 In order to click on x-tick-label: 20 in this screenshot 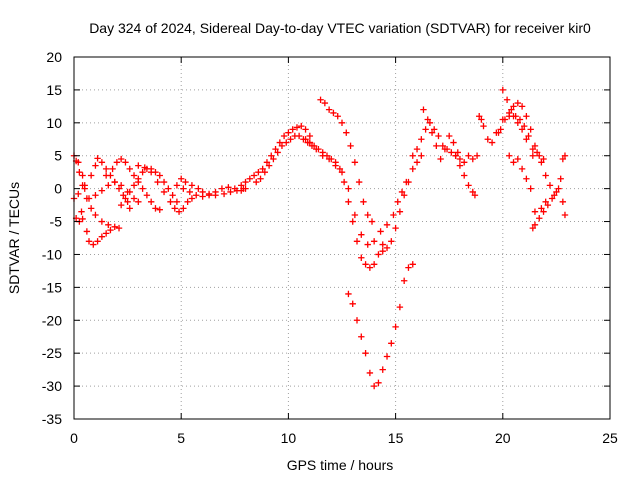, I will do `click(503, 438)`.